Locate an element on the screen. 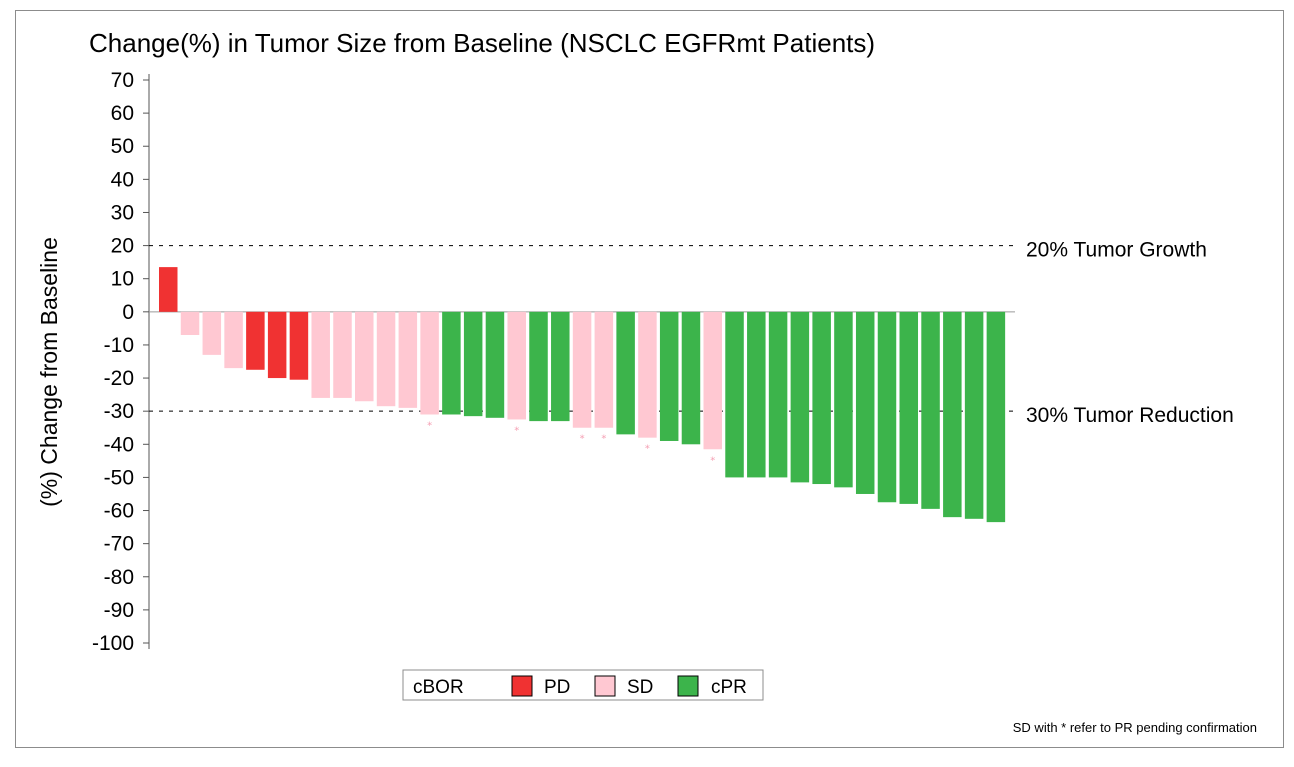 This screenshot has height=767, width=1294. y-tick-label: -50 is located at coordinates (119, 477).